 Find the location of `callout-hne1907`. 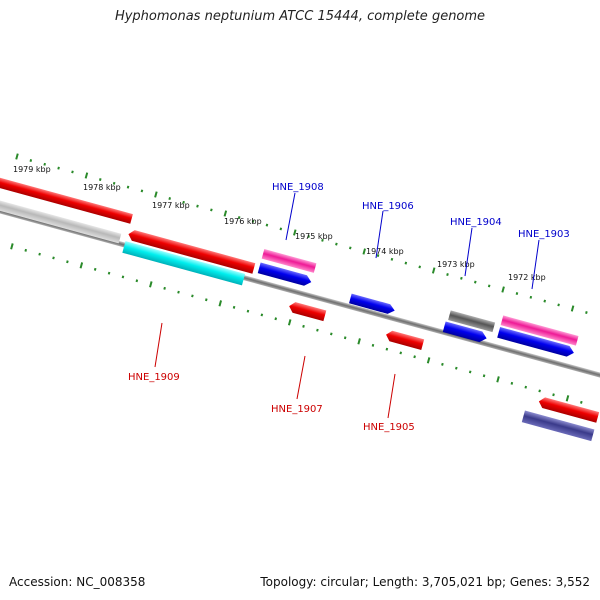

callout-hne1907 is located at coordinates (301, 377).